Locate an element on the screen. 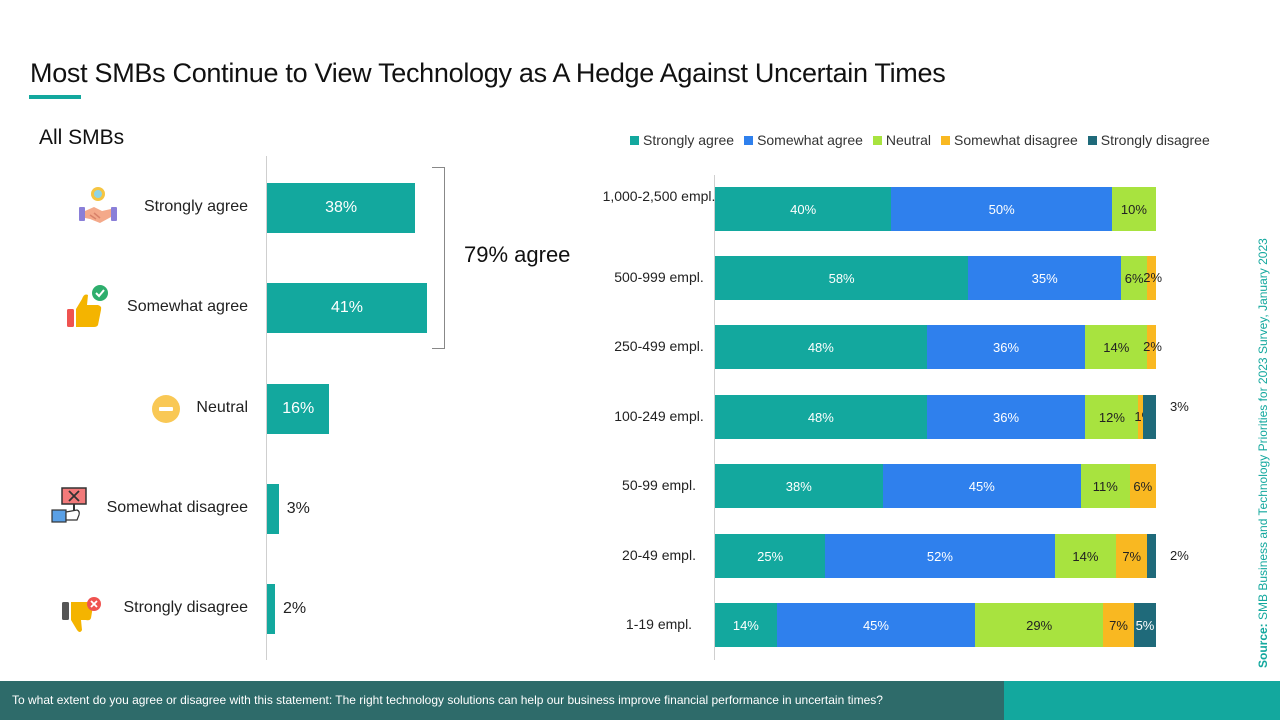  segment-value-label: 29% is located at coordinates (1039, 625).